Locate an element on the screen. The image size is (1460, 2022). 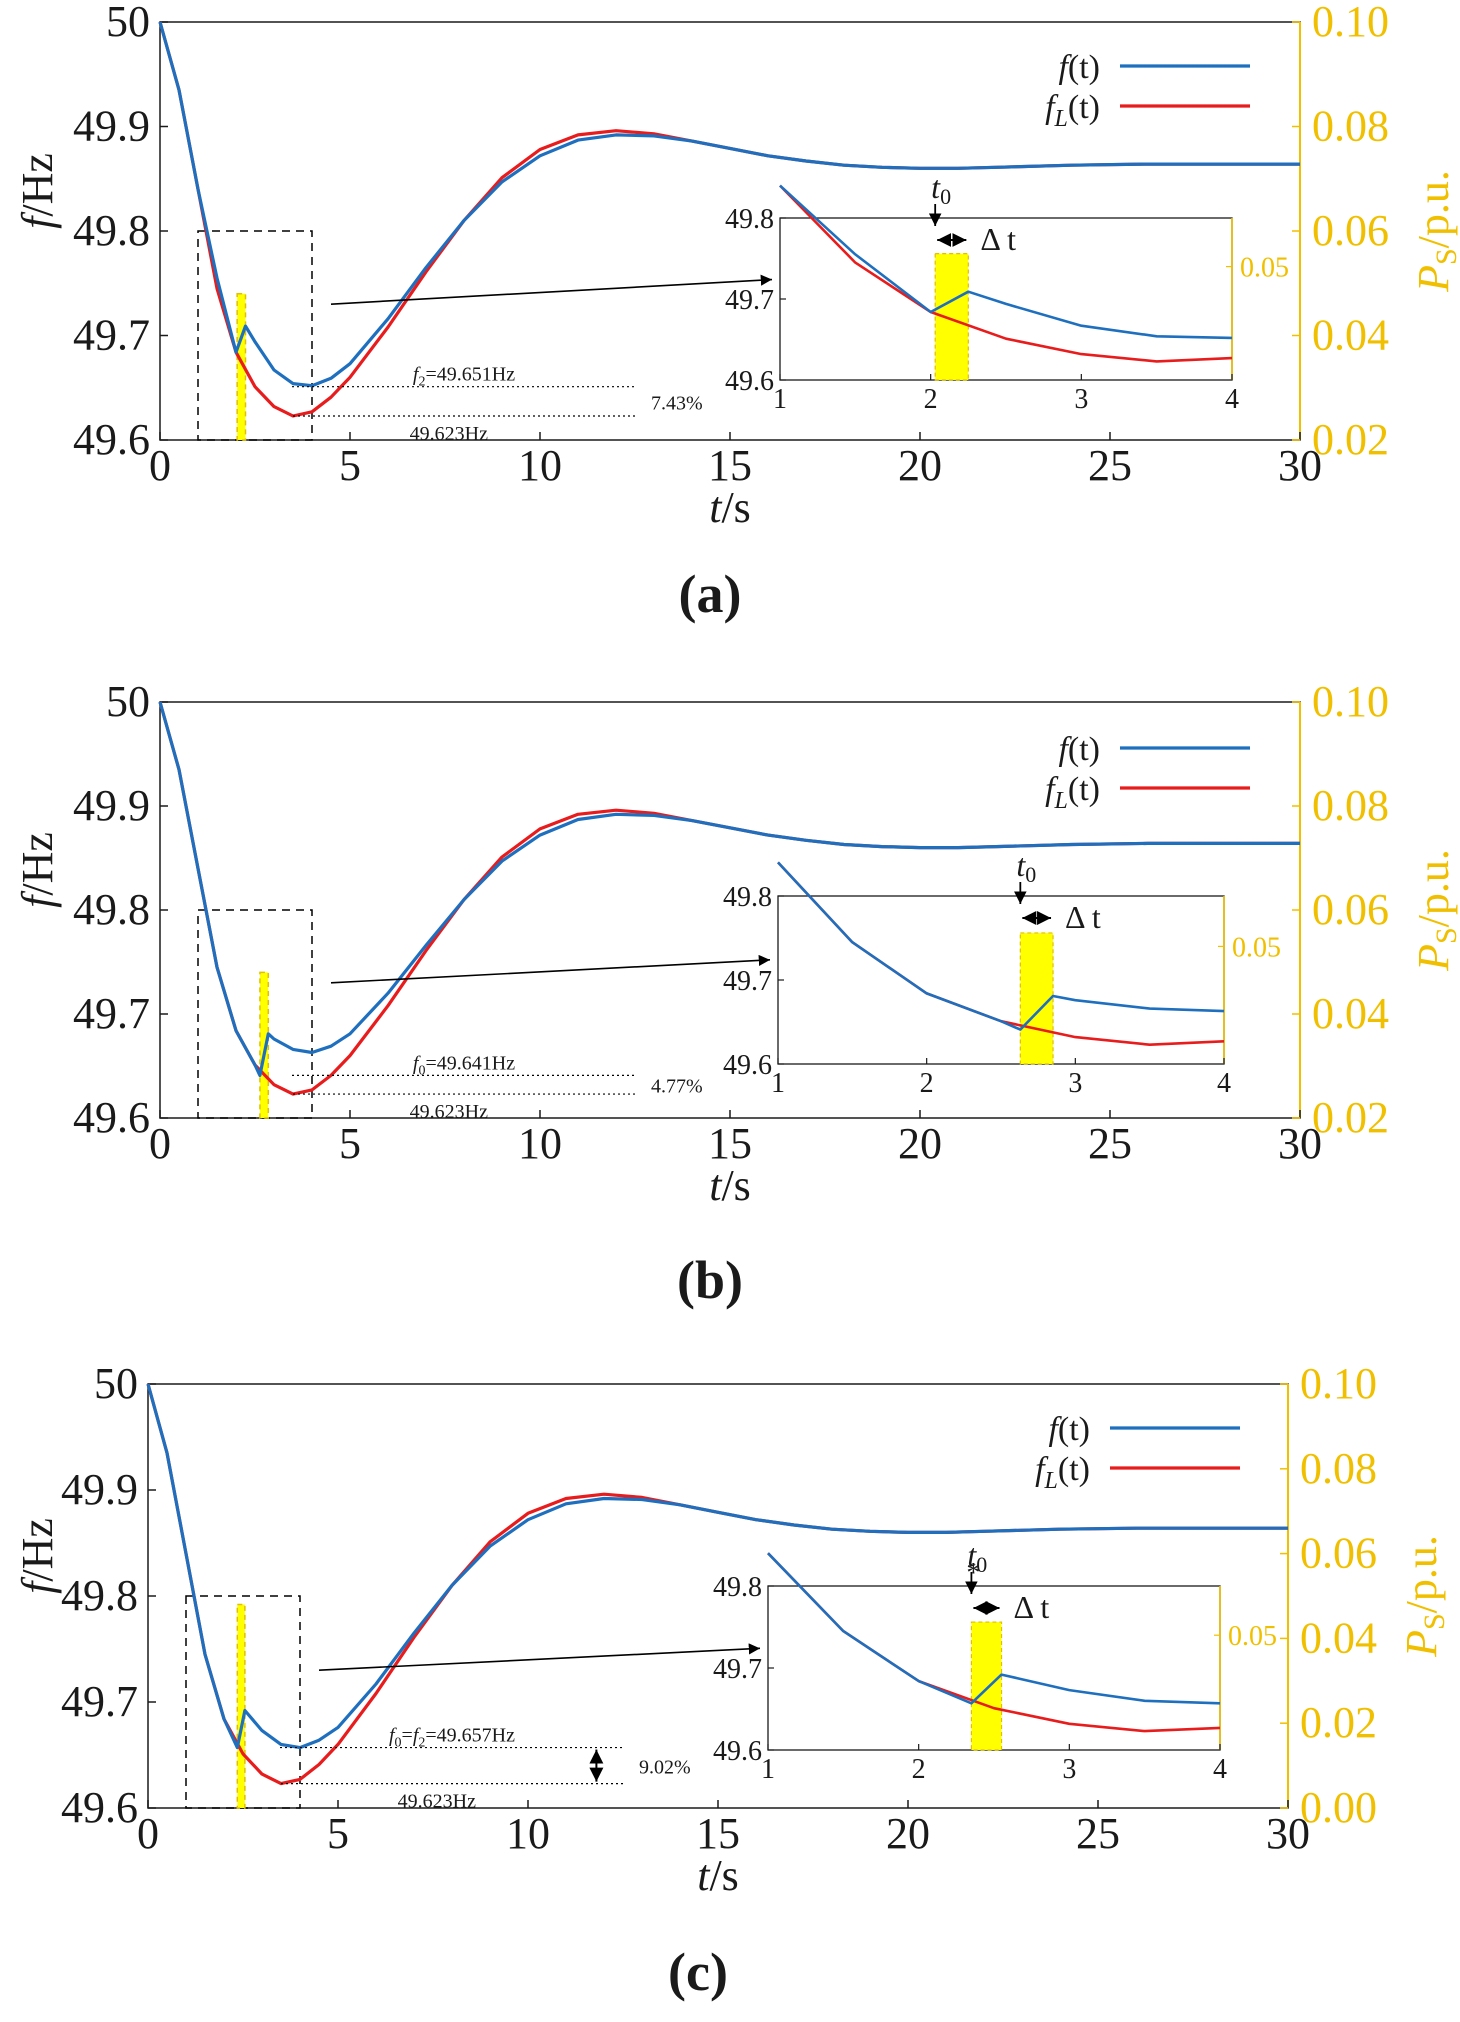
x-tick-label: 15 is located at coordinates (718, 1833).